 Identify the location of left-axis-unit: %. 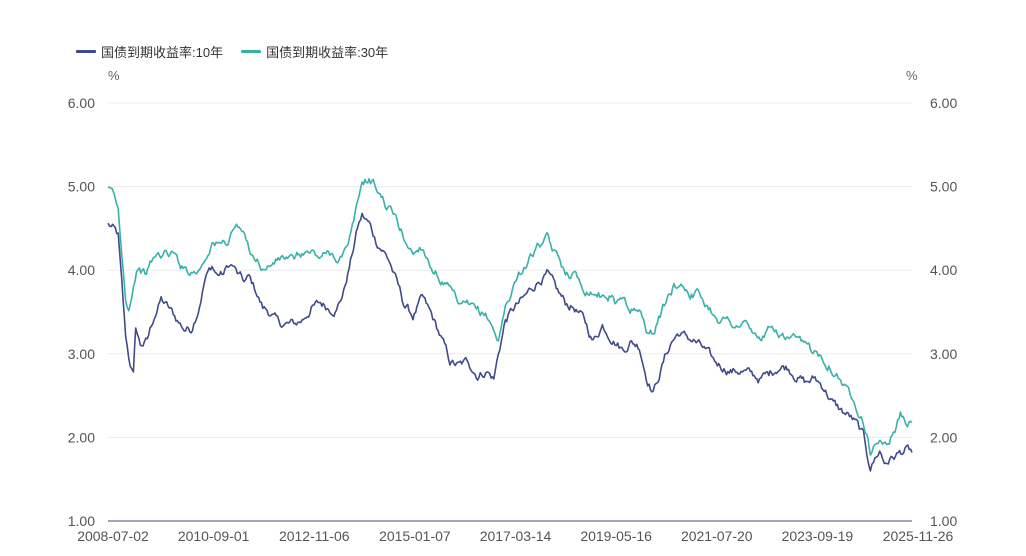
(114, 75).